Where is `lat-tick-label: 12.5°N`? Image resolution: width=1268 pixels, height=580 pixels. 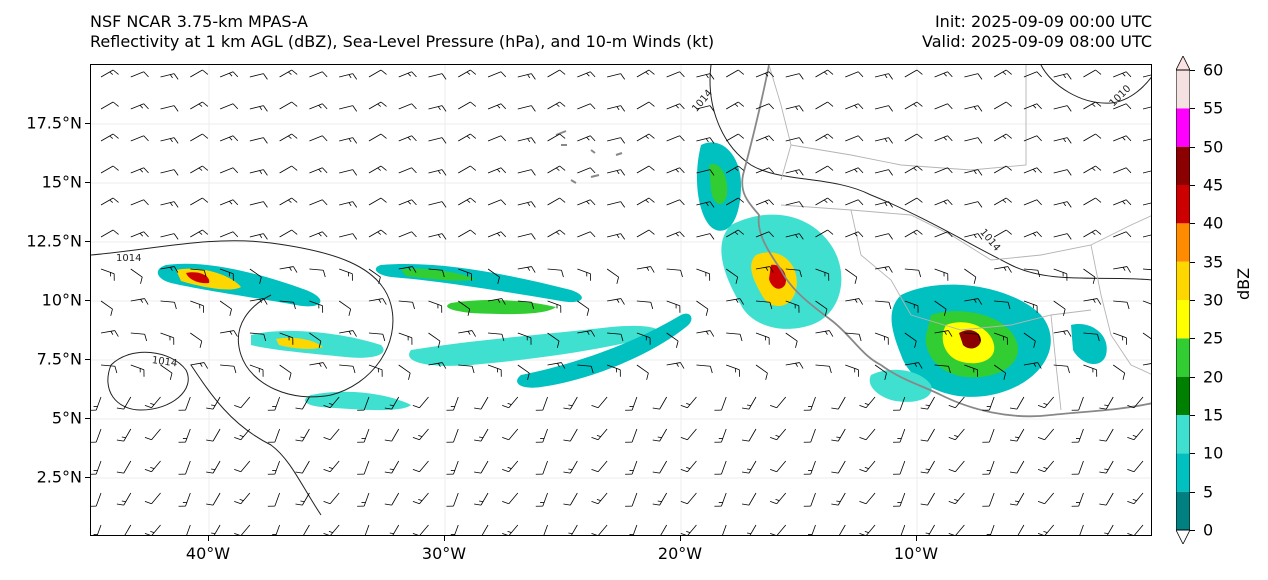
lat-tick-label: 12.5°N is located at coordinates (54, 241).